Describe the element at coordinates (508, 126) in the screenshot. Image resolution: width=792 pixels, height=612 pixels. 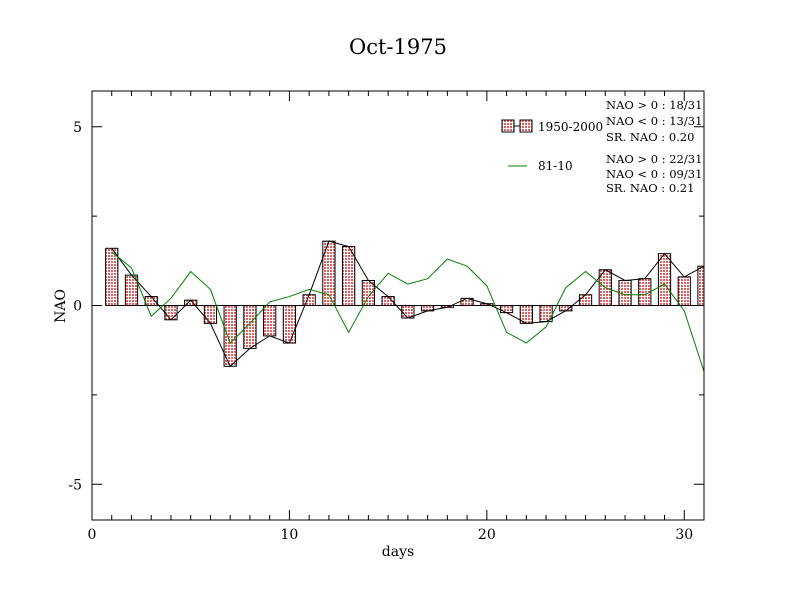
I see `legend-bar-swatch-left` at that location.